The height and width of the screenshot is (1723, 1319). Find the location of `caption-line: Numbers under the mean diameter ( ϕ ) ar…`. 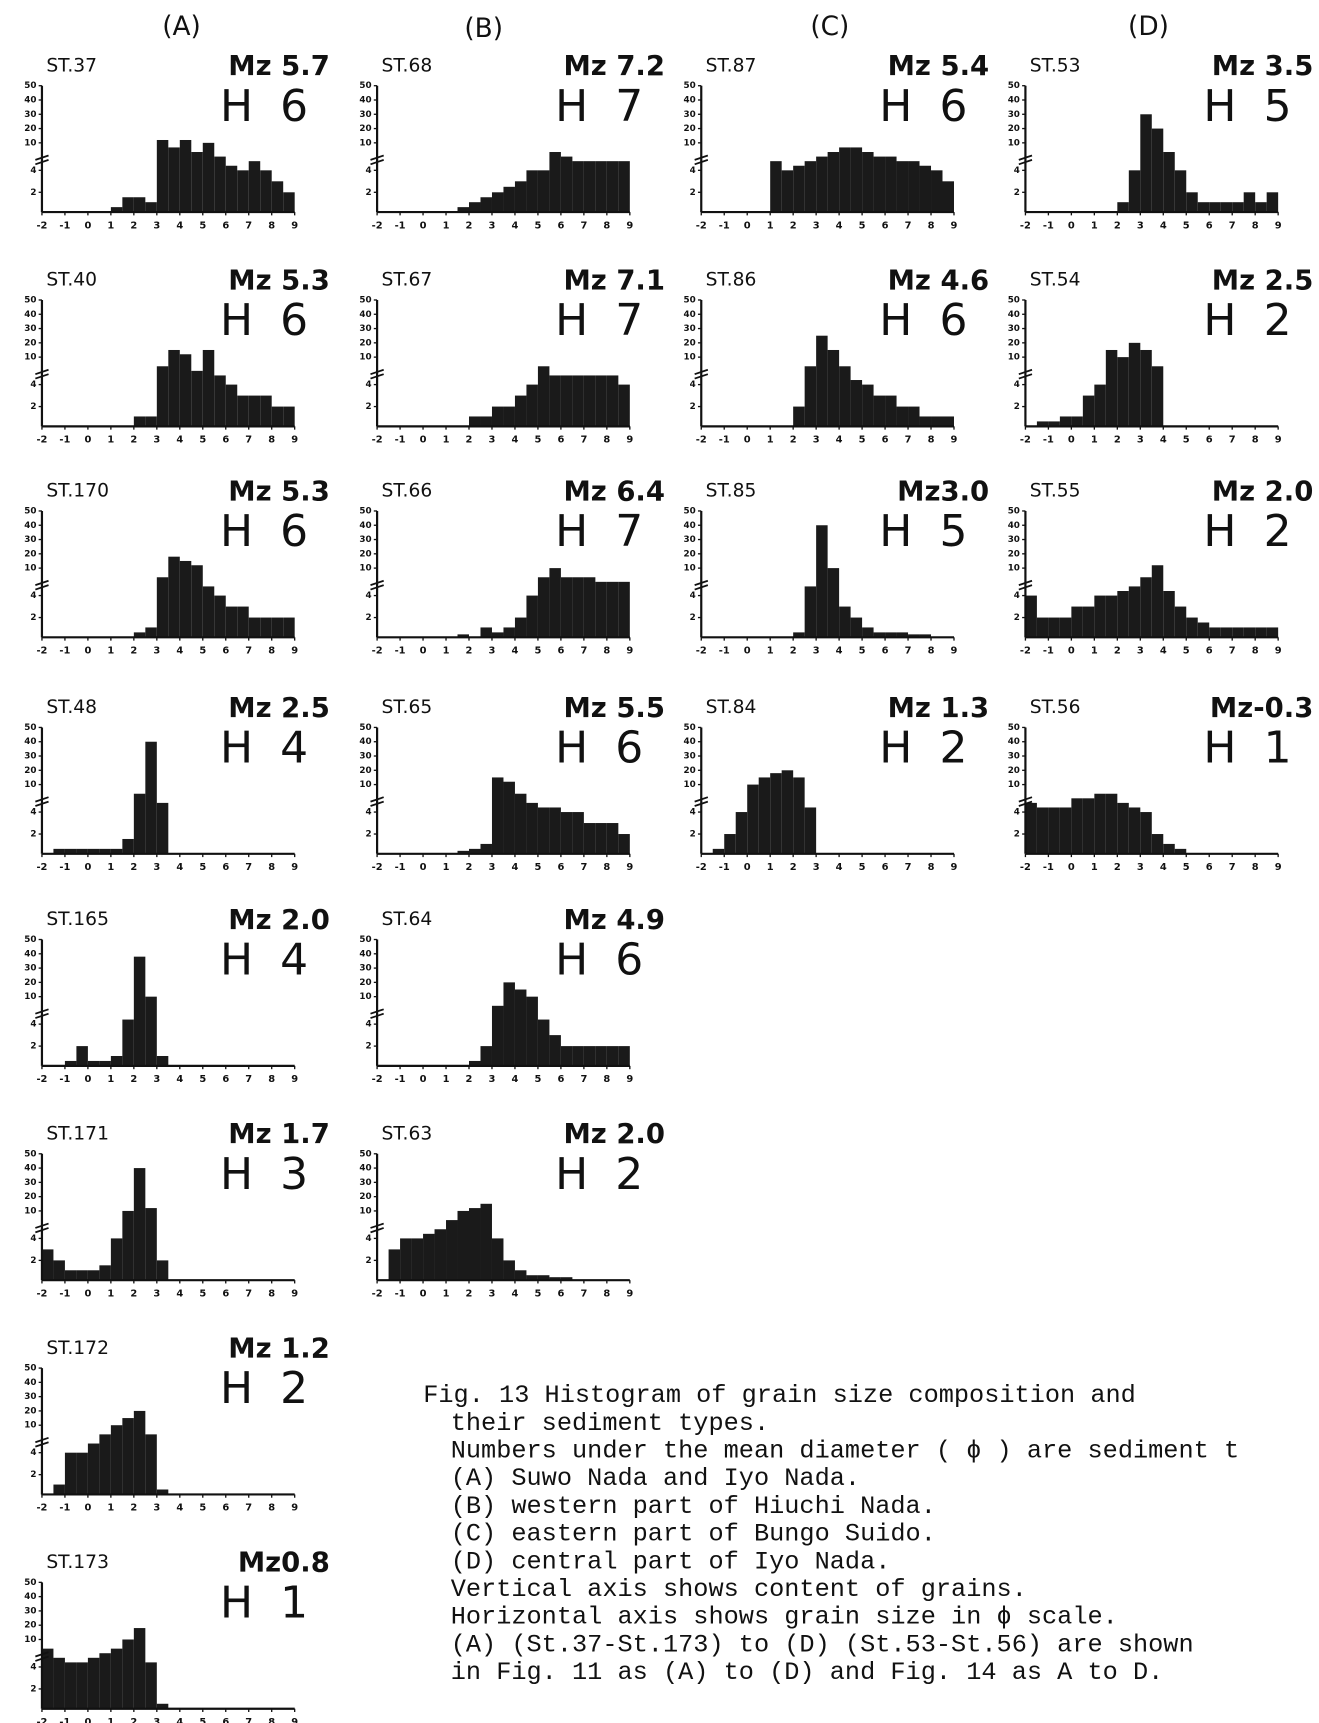

caption-line: Numbers under the mean diameter ( ϕ ) ar… is located at coordinates (845, 1451).